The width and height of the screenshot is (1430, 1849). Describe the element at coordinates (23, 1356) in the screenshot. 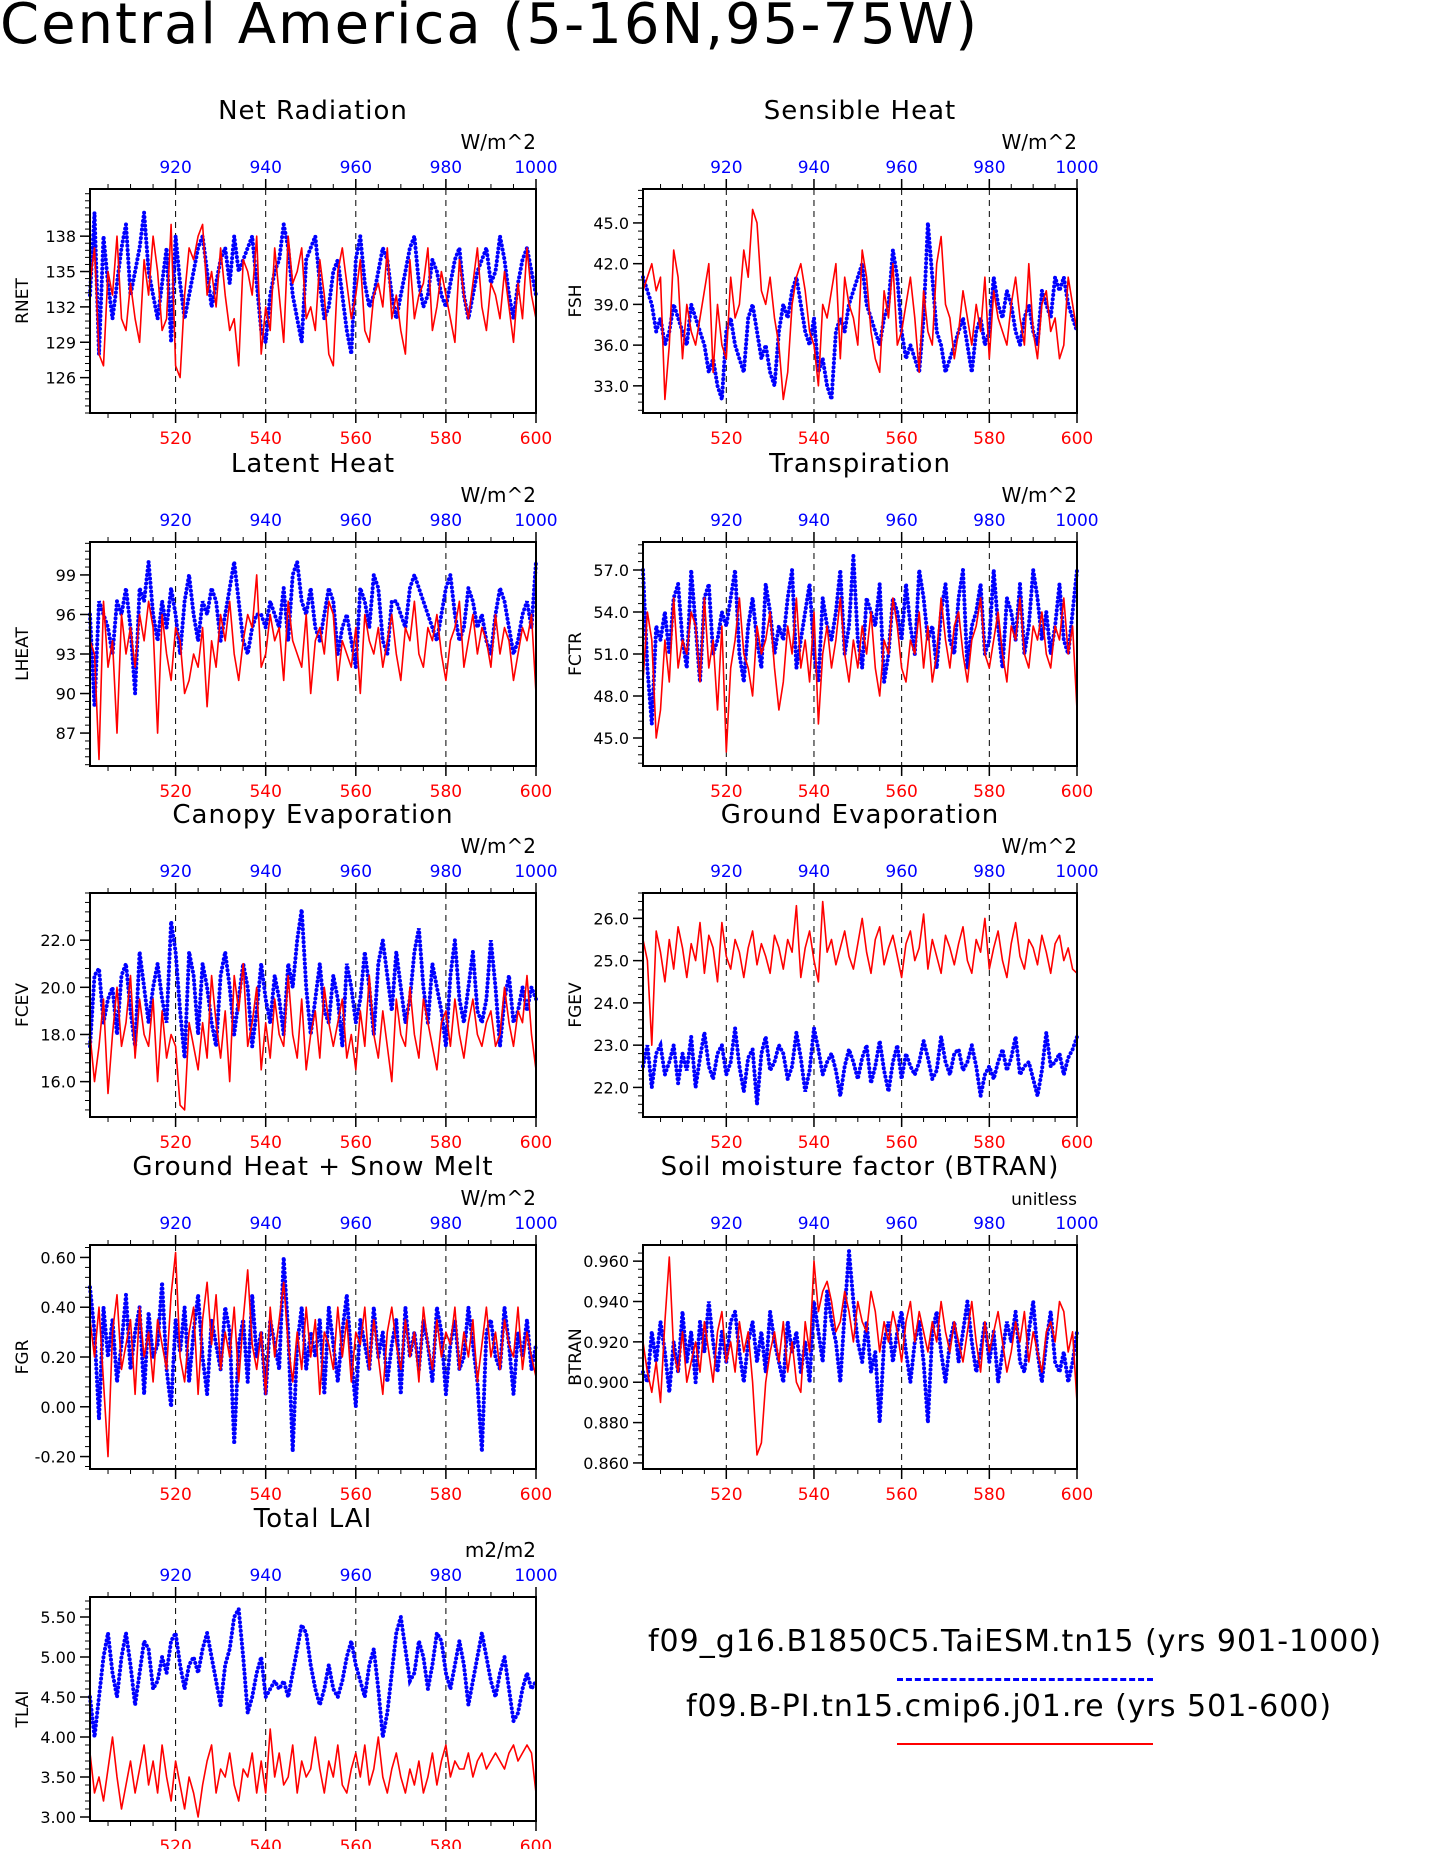

I see `y-axis-label: FGR` at that location.